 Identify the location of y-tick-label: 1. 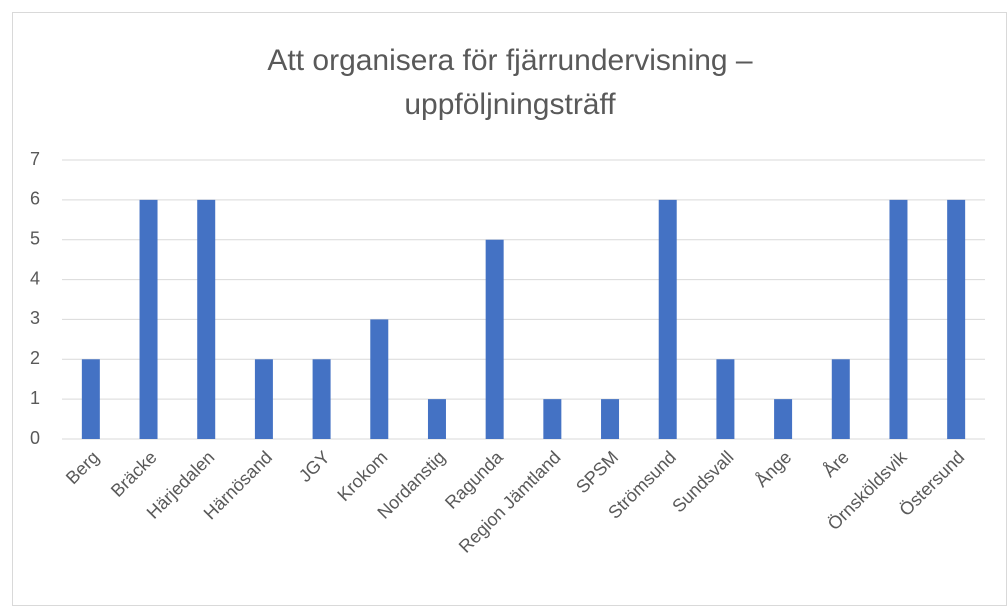
(35, 398).